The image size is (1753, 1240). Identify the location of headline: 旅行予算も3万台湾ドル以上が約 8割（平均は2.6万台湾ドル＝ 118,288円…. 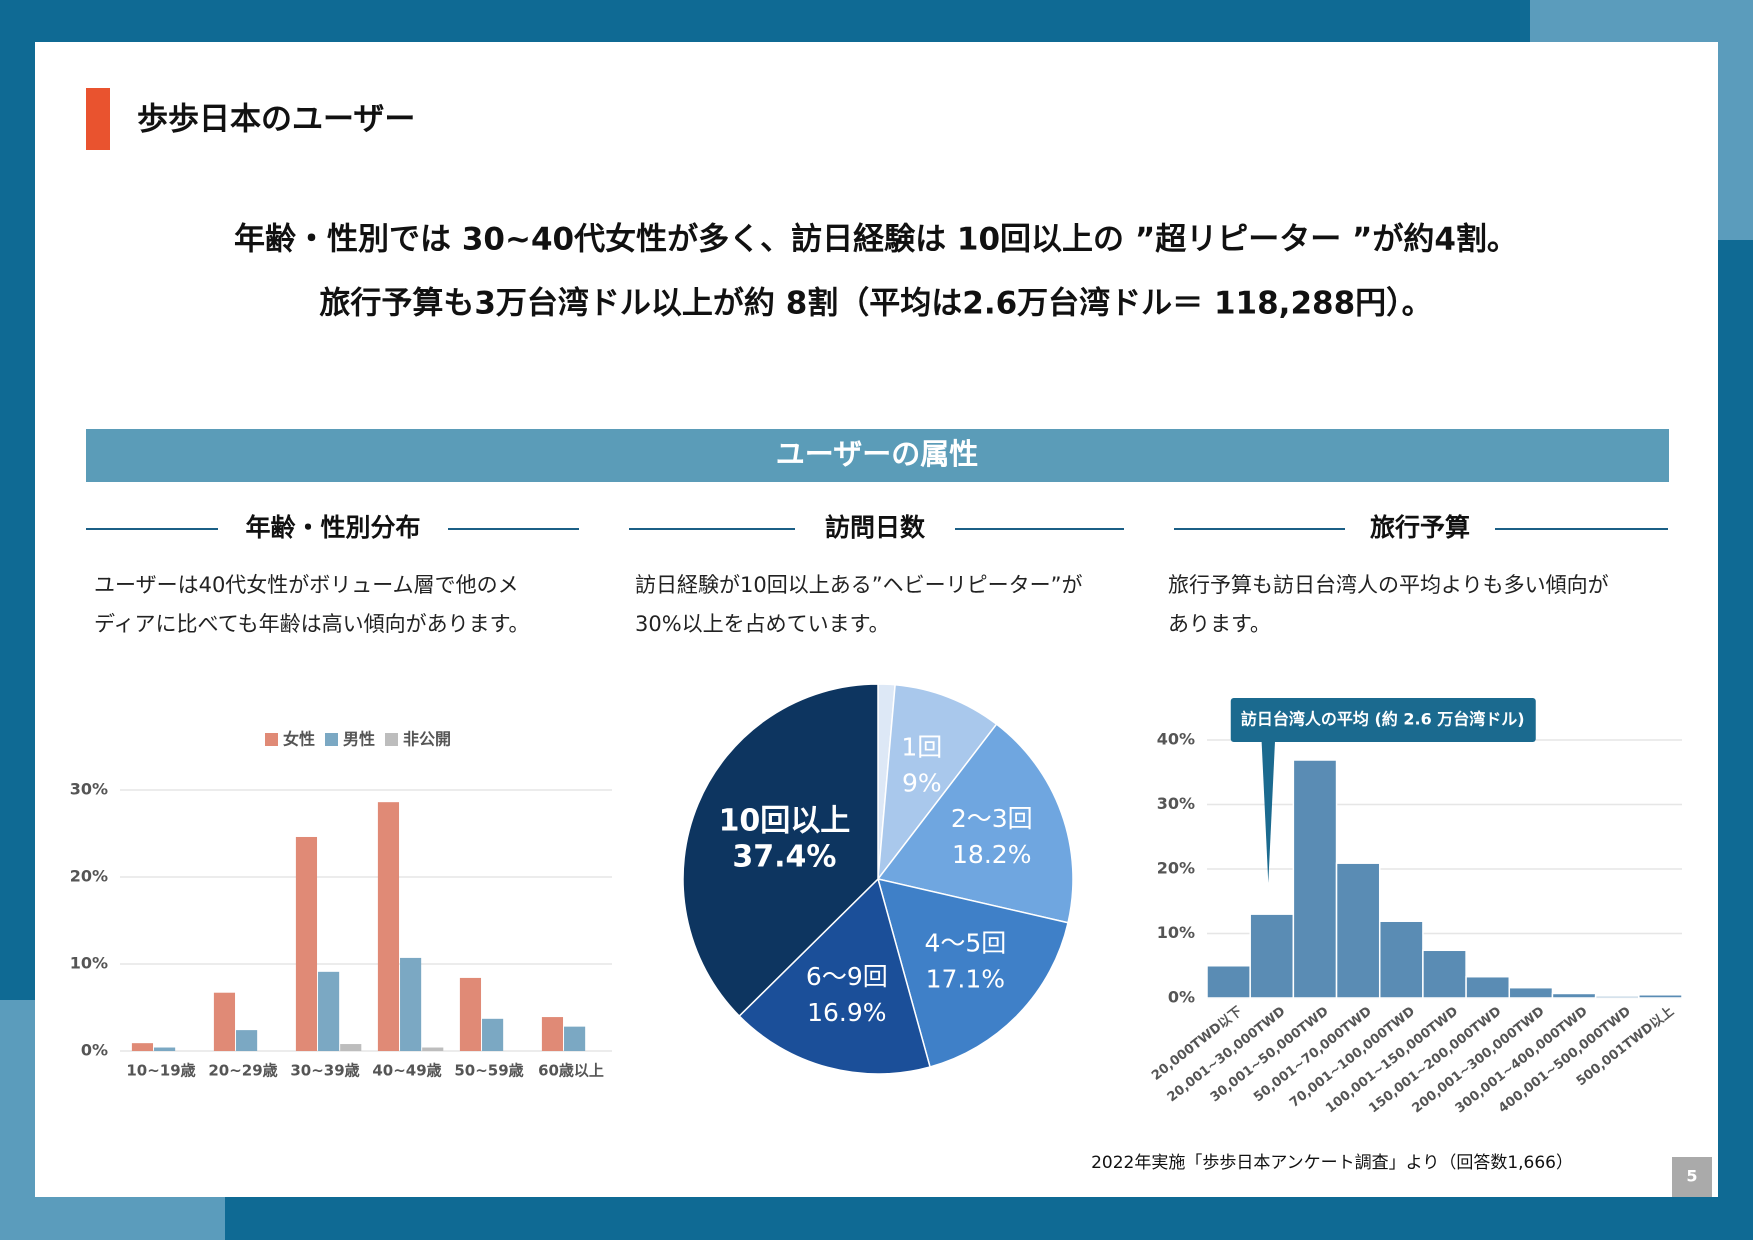
(875, 304).